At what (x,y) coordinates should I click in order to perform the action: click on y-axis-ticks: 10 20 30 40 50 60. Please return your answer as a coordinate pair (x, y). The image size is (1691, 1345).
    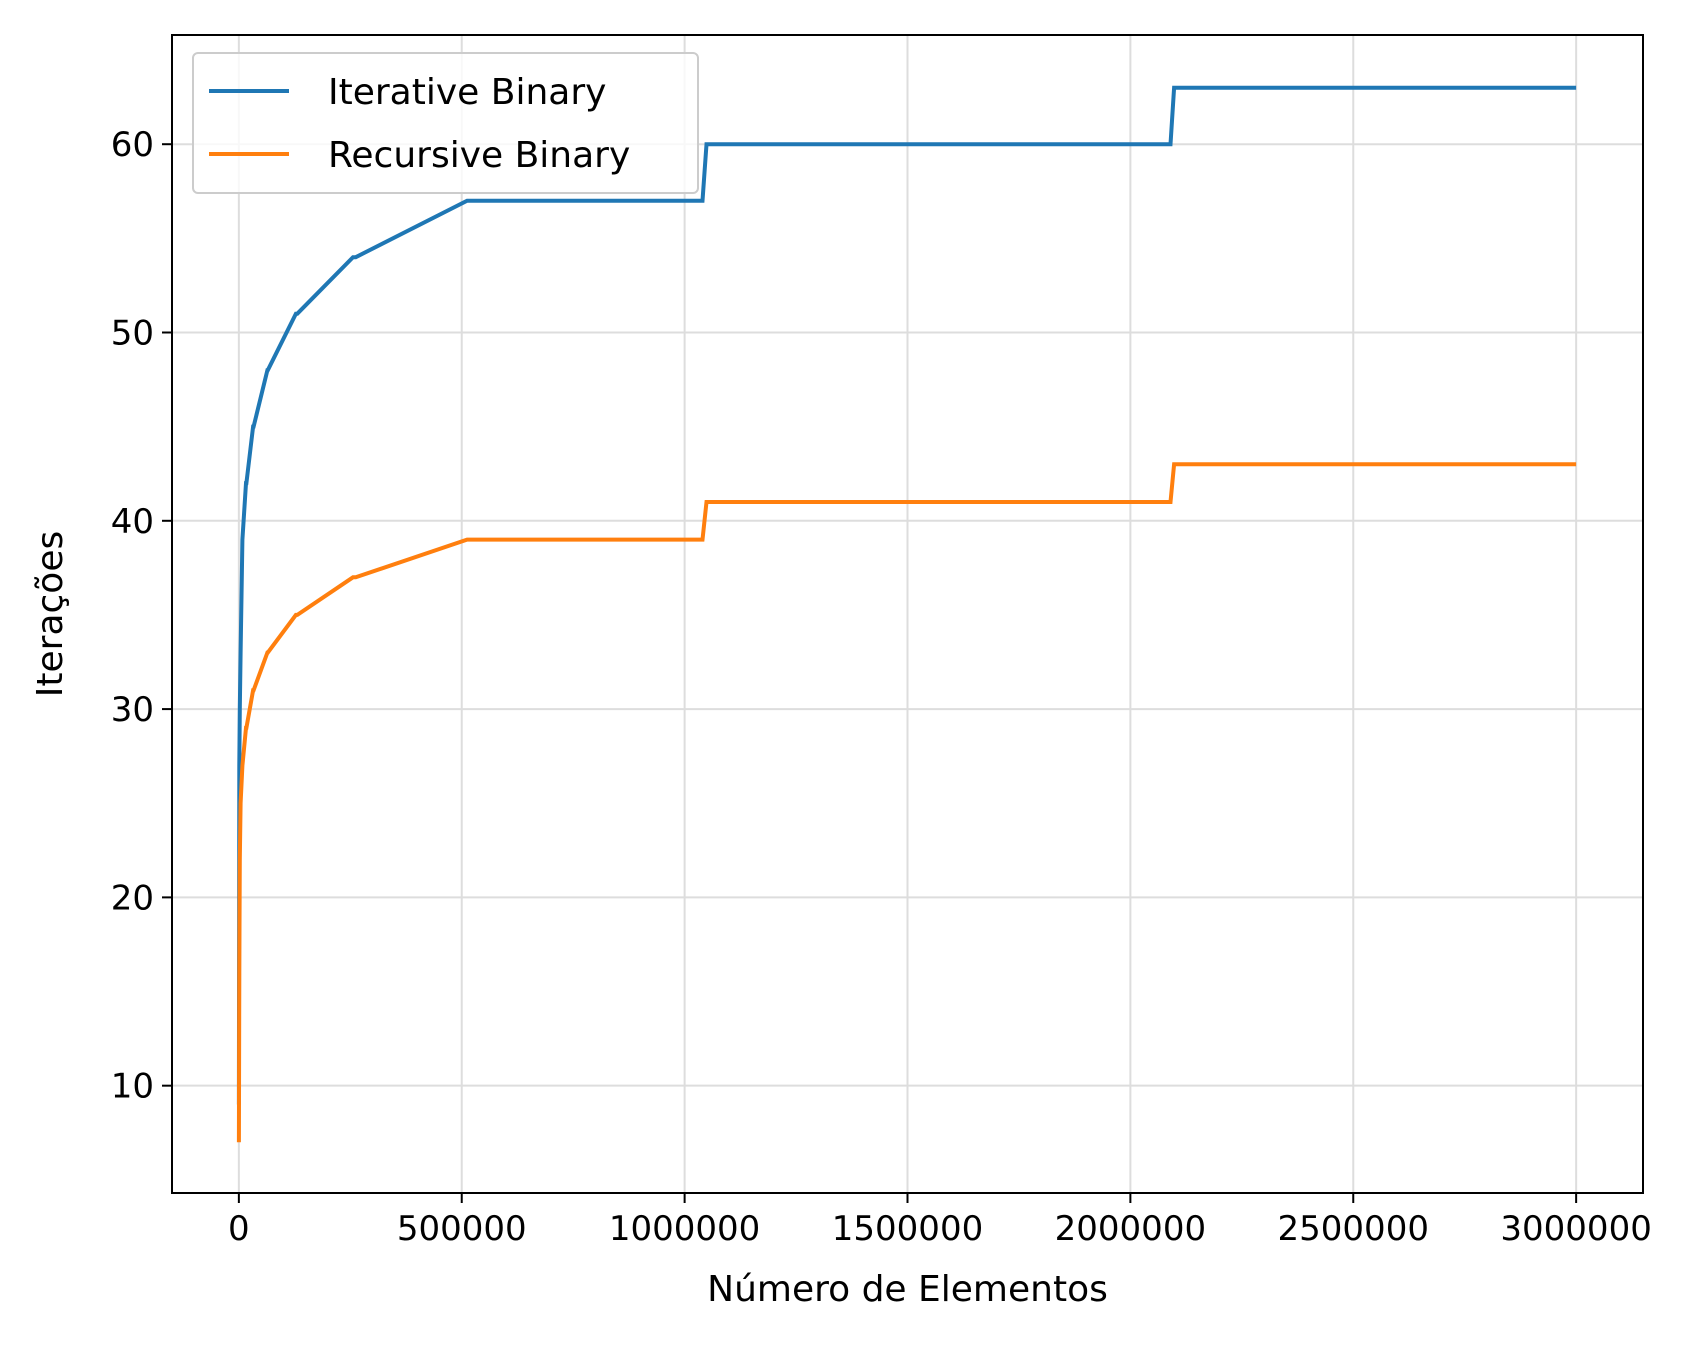
    Looking at the image, I should click on (141, 616).